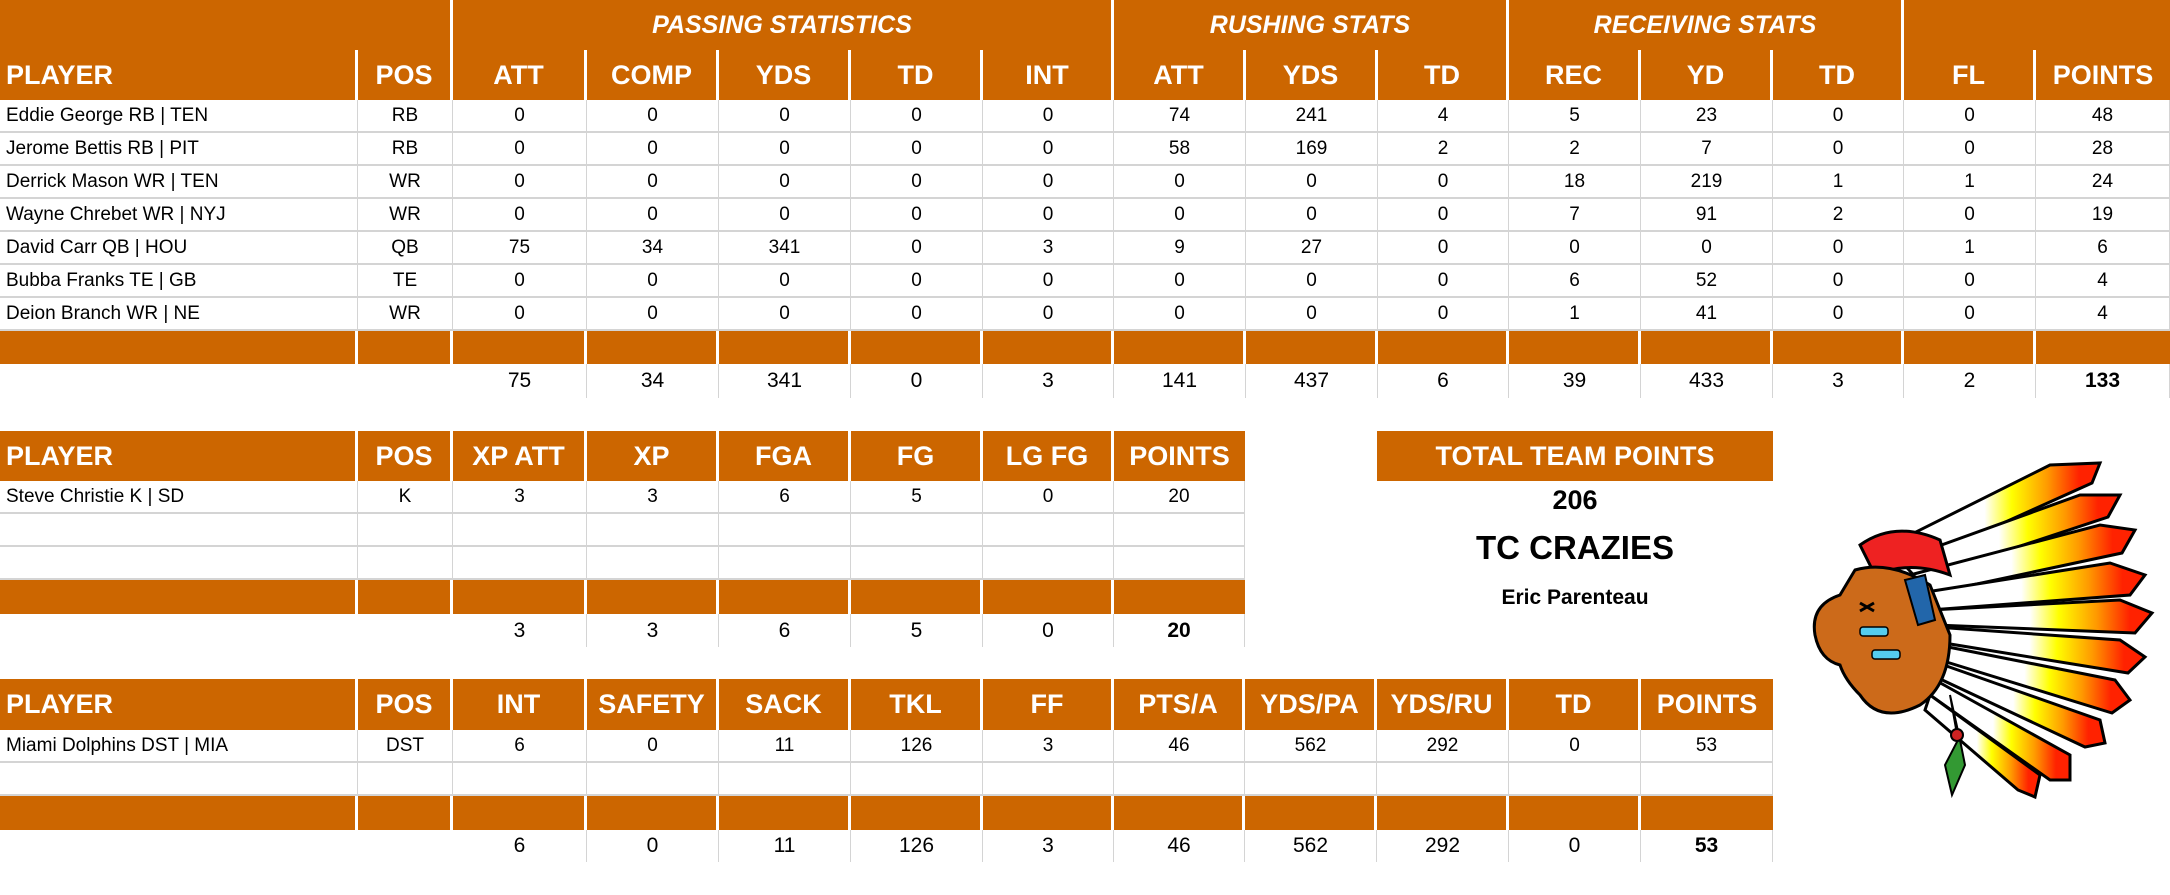  I want to click on column-header-pos: POS, so click(405, 75).